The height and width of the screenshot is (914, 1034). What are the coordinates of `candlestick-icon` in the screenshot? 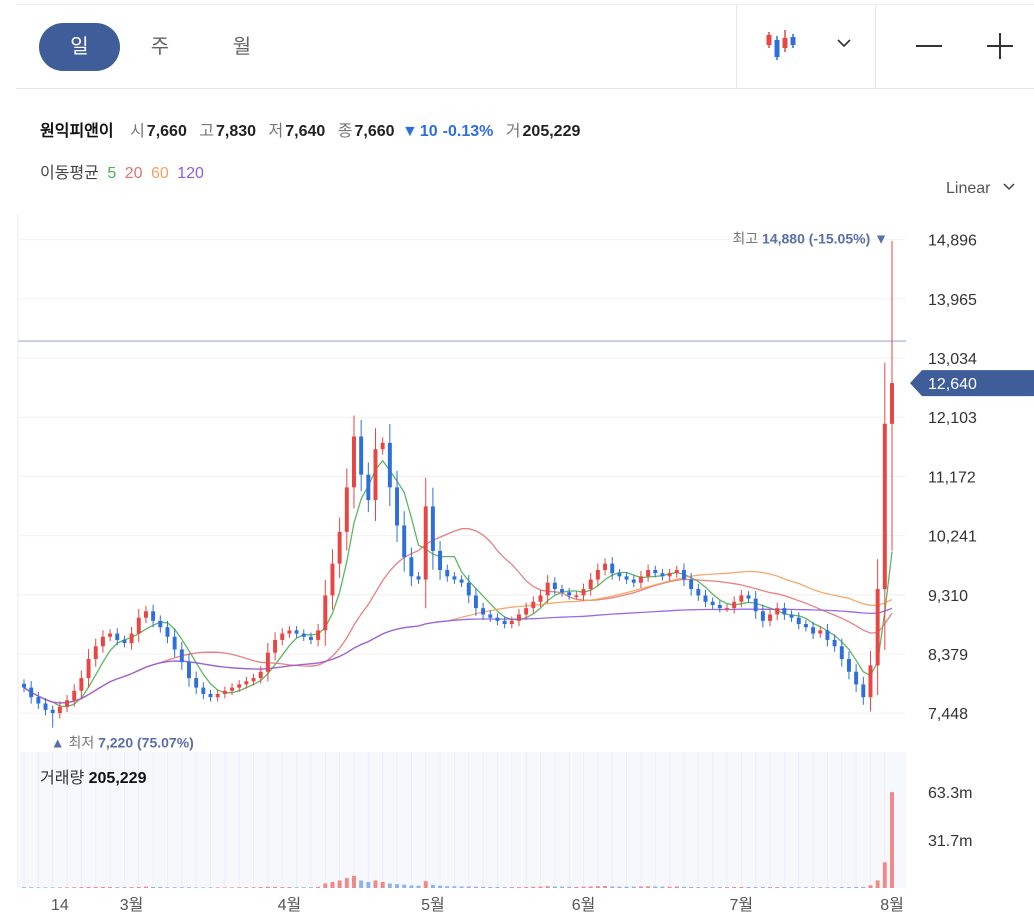 It's located at (784, 46).